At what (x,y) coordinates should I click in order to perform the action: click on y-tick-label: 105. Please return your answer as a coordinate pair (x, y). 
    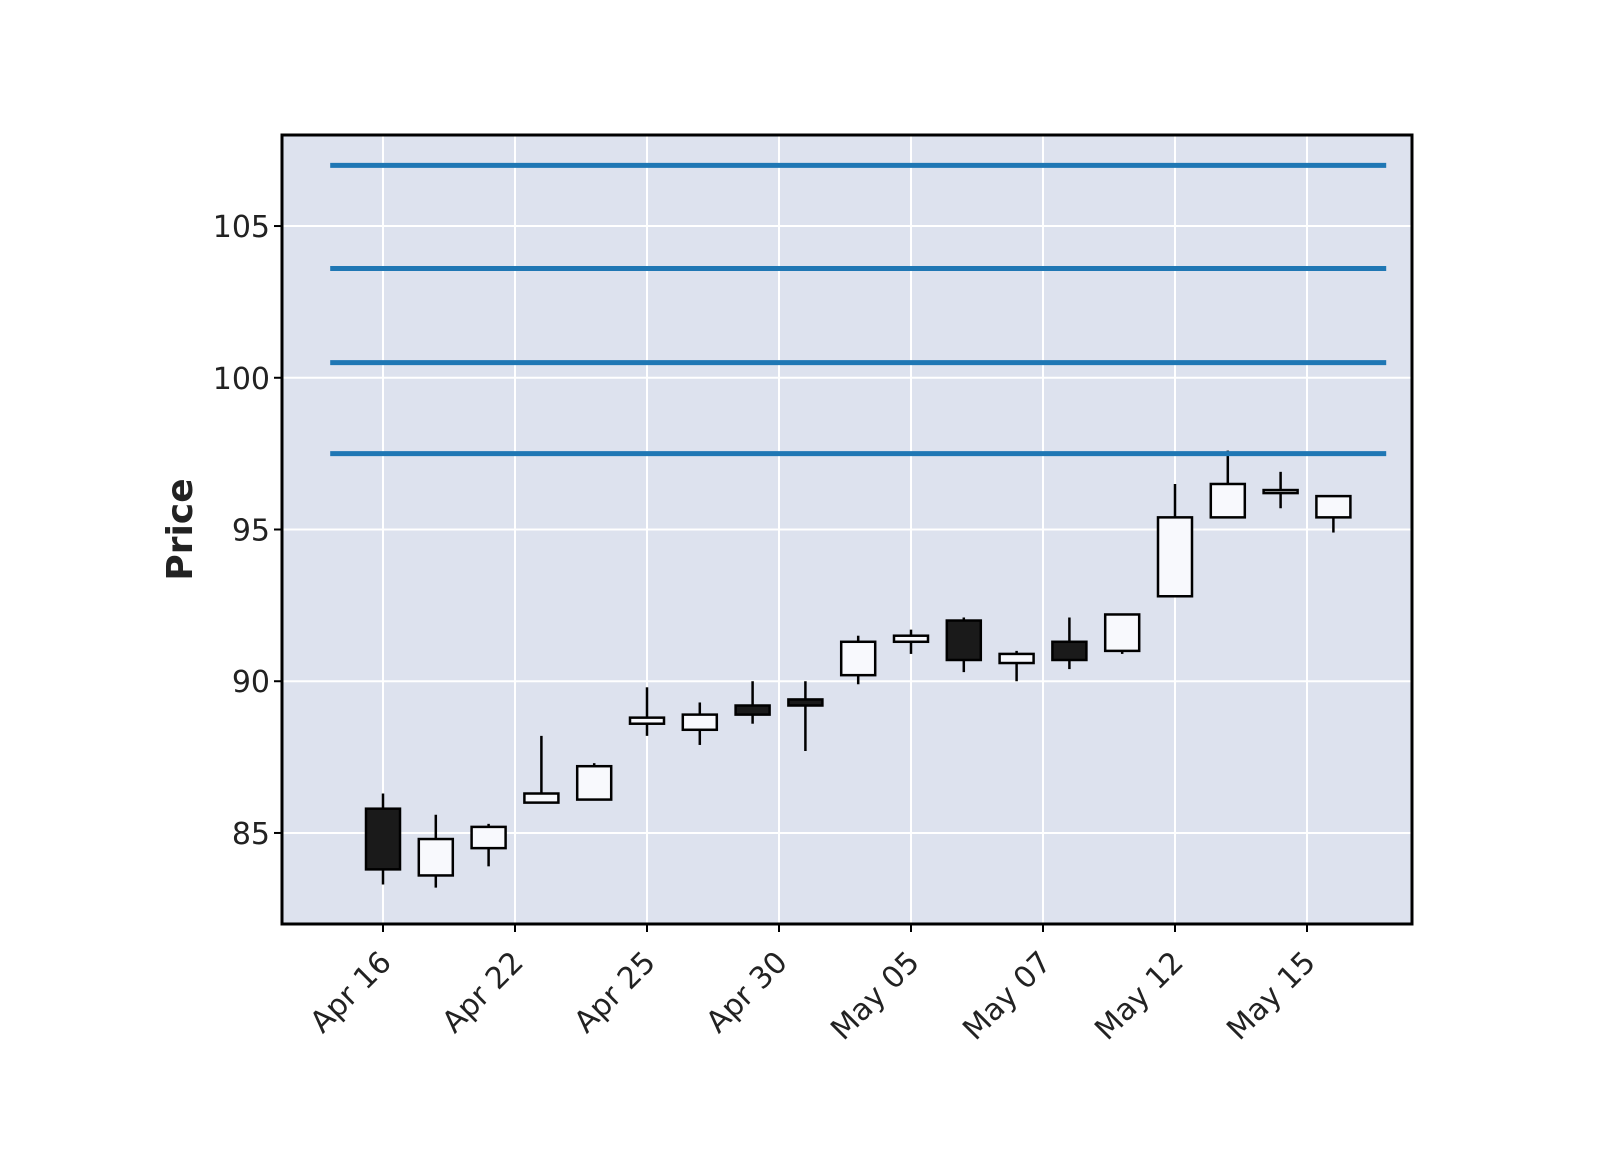
    Looking at the image, I should click on (241, 227).